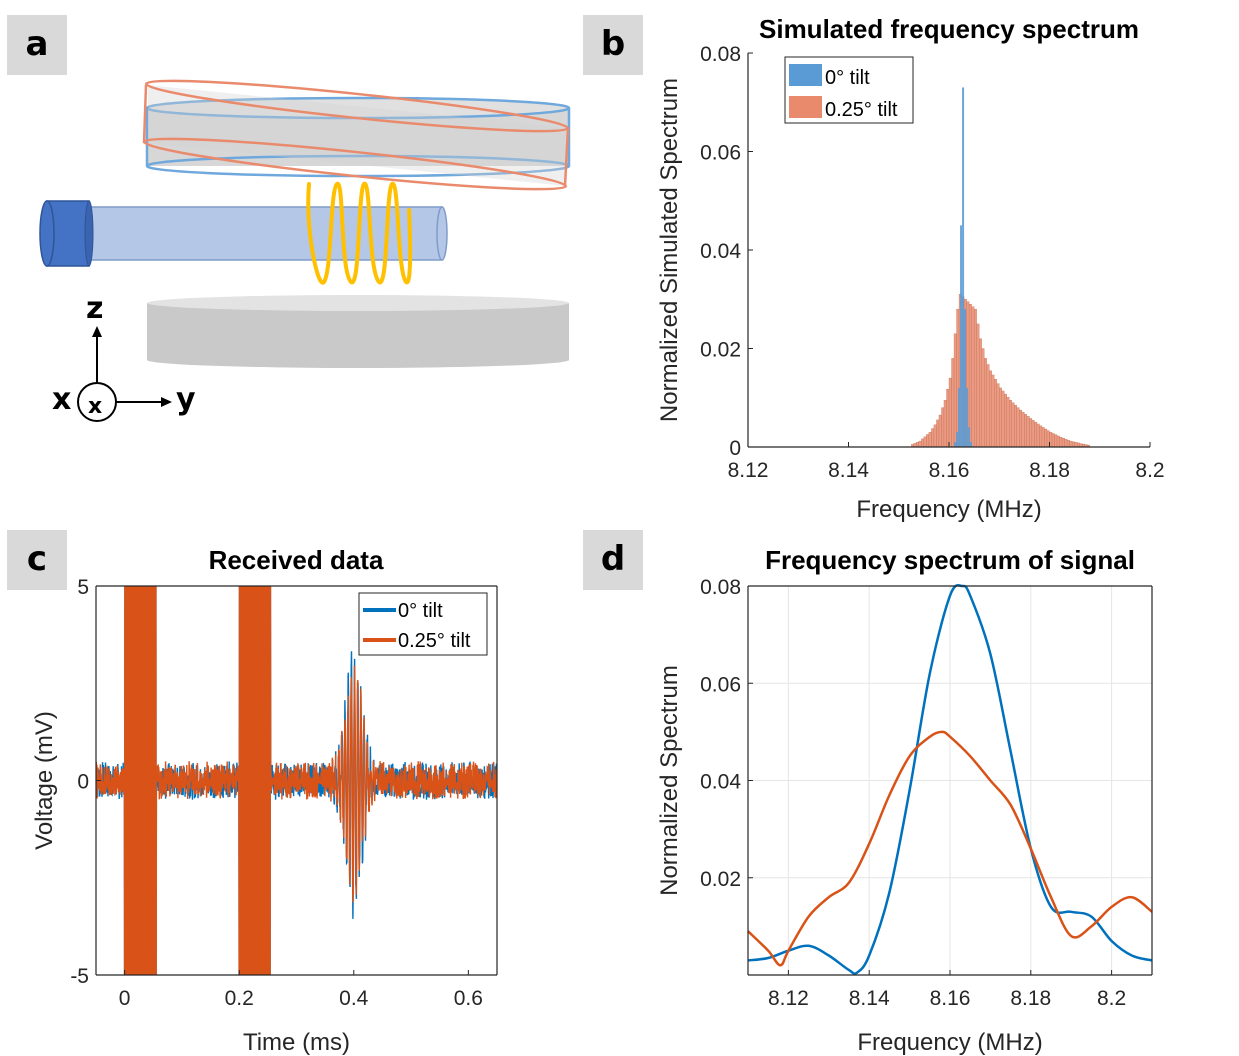 The width and height of the screenshot is (1239, 1056). What do you see at coordinates (468, 998) in the screenshot?
I see `x-tick-label: 0.6` at bounding box center [468, 998].